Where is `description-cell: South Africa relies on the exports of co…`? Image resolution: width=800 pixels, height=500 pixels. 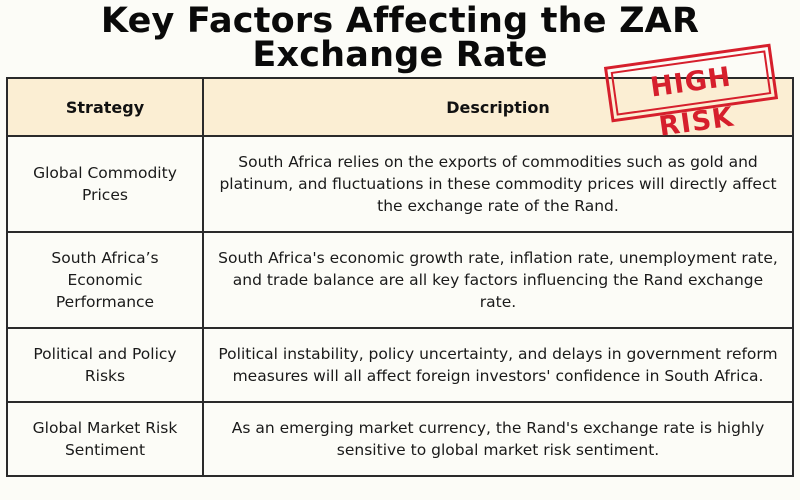 description-cell: South Africa relies on the exports of co… is located at coordinates (498, 184).